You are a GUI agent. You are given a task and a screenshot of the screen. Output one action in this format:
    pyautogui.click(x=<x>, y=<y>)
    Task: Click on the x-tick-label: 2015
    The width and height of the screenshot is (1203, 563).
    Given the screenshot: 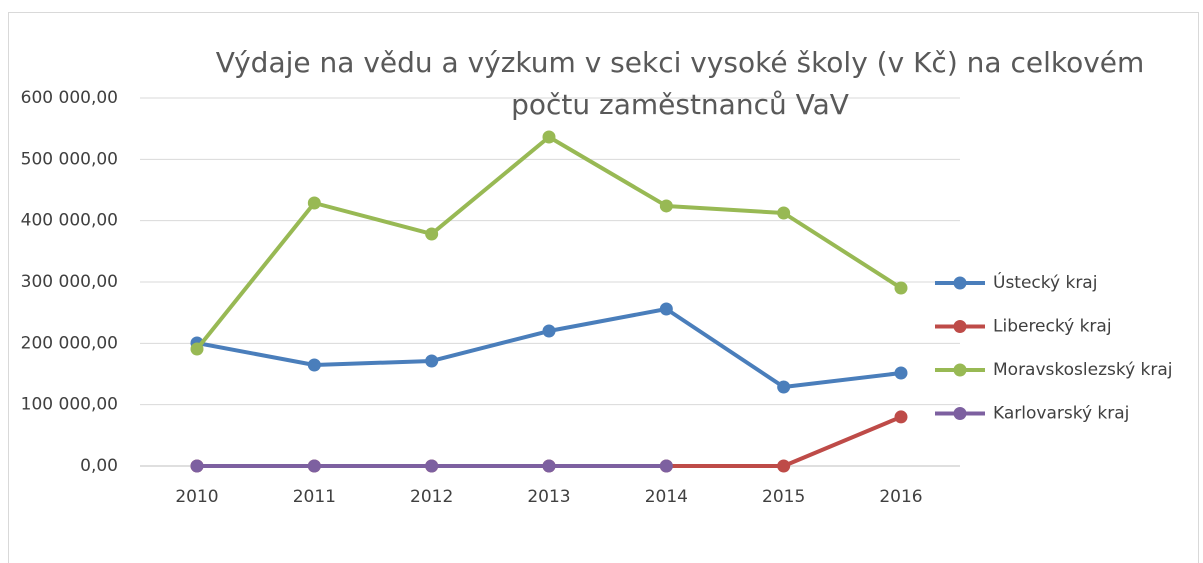 What is the action you would take?
    pyautogui.click(x=783, y=497)
    